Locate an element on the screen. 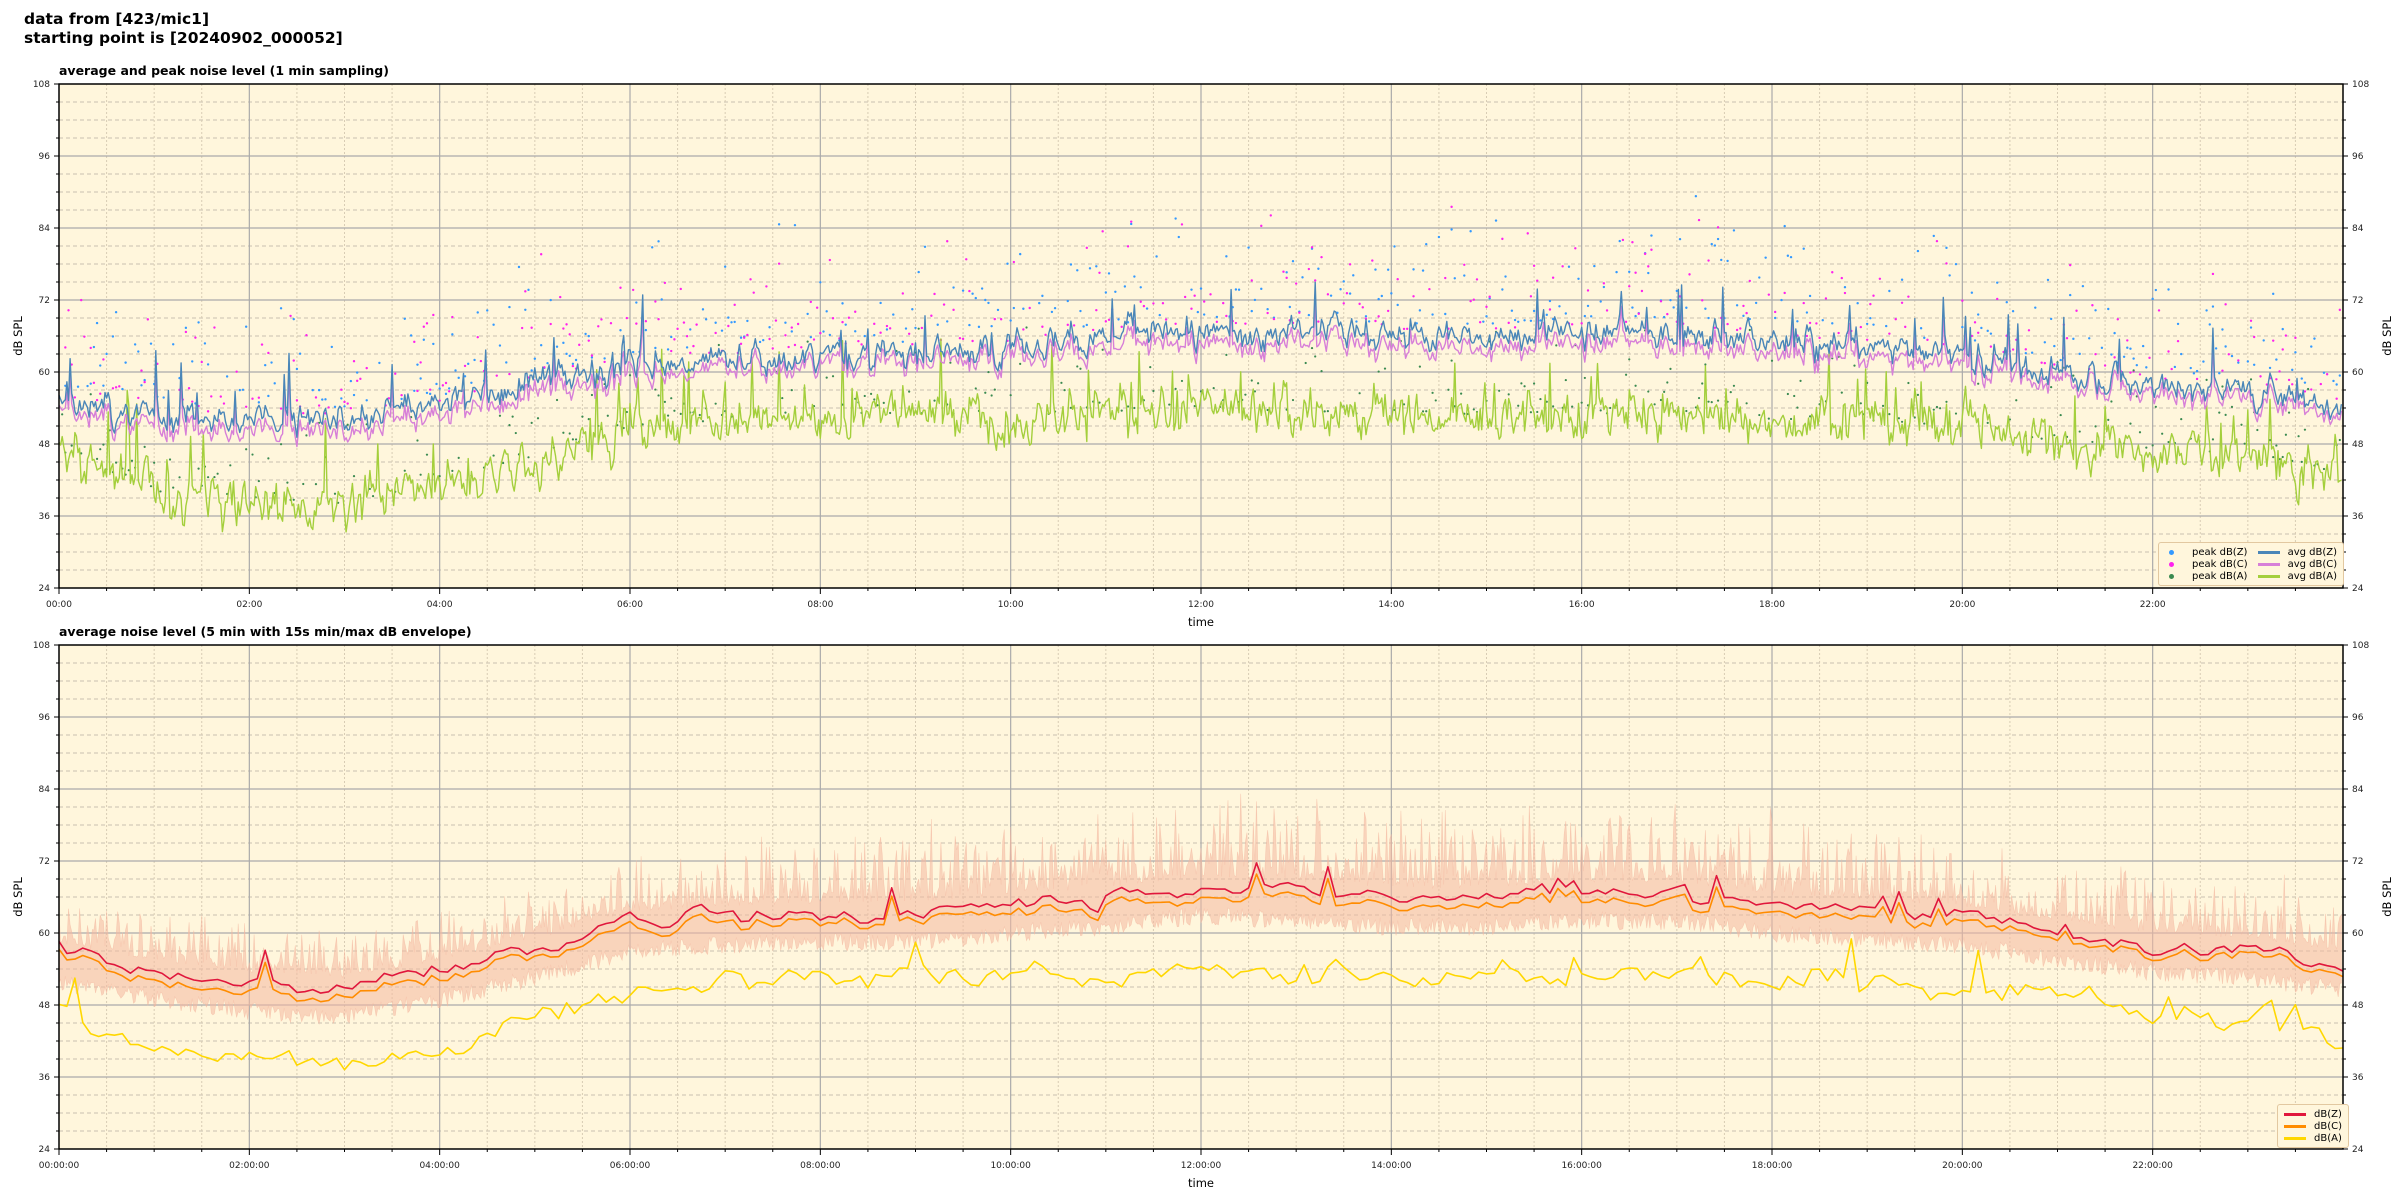  y-tick-label: 108 is located at coordinates (41, 85).